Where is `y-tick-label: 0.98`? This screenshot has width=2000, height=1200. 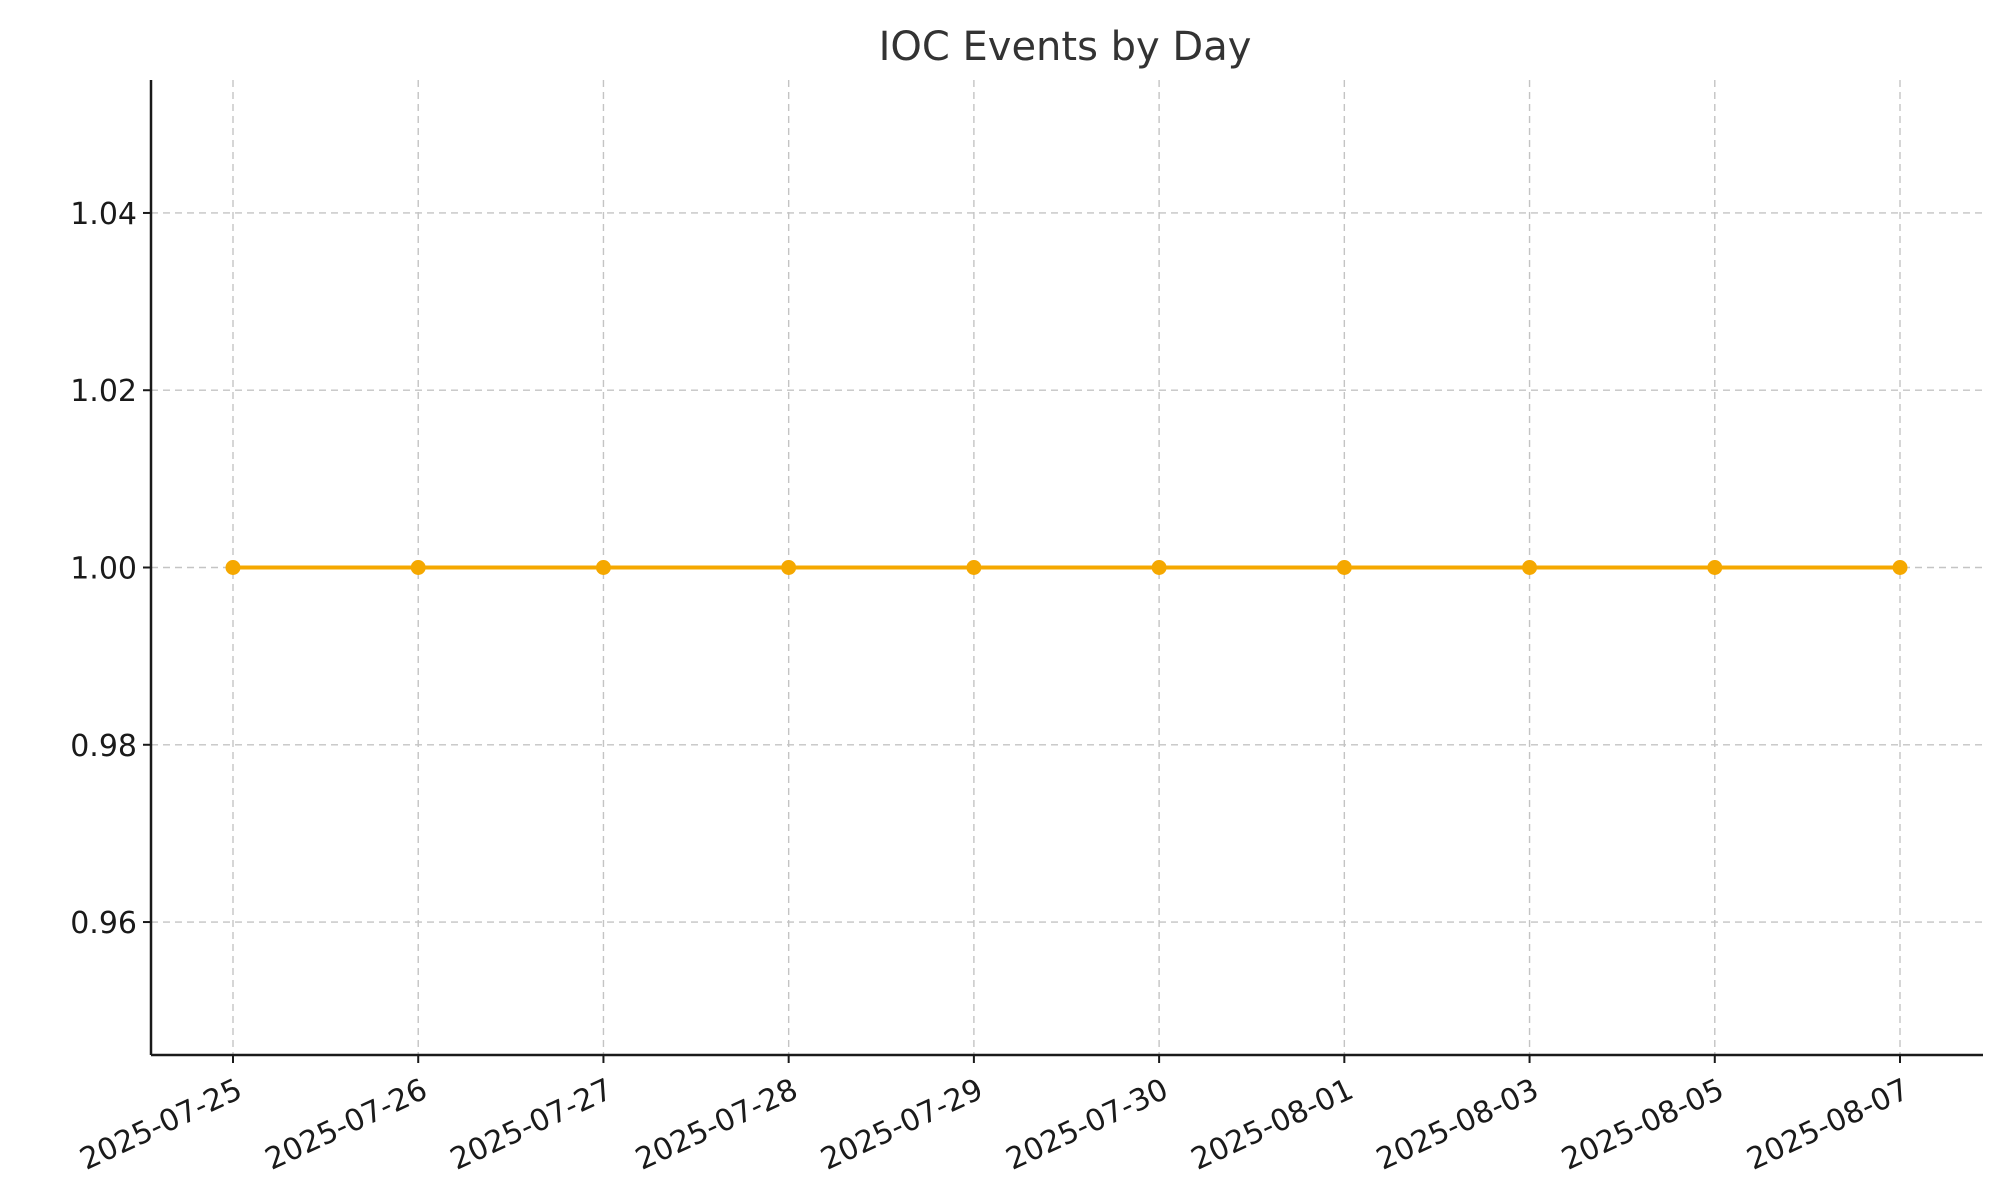 y-tick-label: 0.98 is located at coordinates (103, 746).